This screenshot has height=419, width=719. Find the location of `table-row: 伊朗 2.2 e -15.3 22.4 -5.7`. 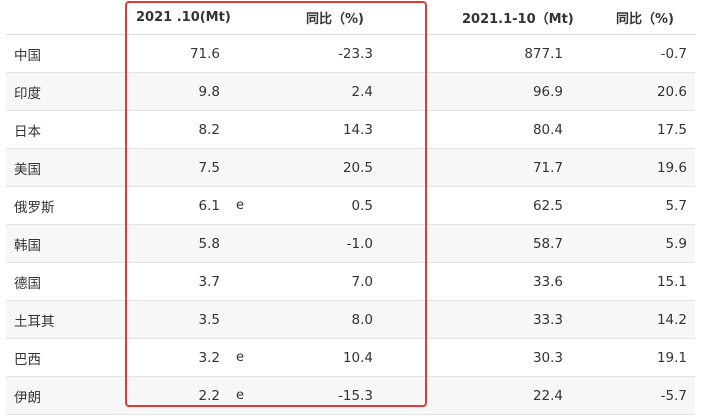

table-row: 伊朗 2.2 e -15.3 22.4 -5.7 is located at coordinates (350, 396).